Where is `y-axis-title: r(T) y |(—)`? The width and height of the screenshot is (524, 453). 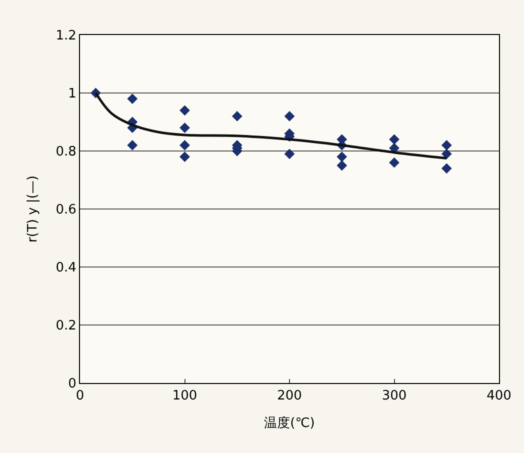 y-axis-title: r(T) y |(—) is located at coordinates (33, 209).